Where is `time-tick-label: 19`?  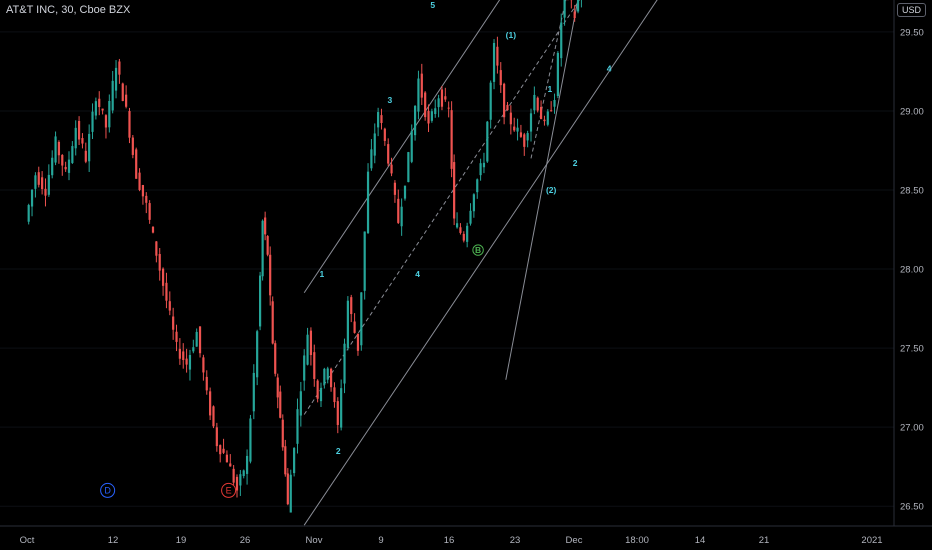 time-tick-label: 19 is located at coordinates (181, 540).